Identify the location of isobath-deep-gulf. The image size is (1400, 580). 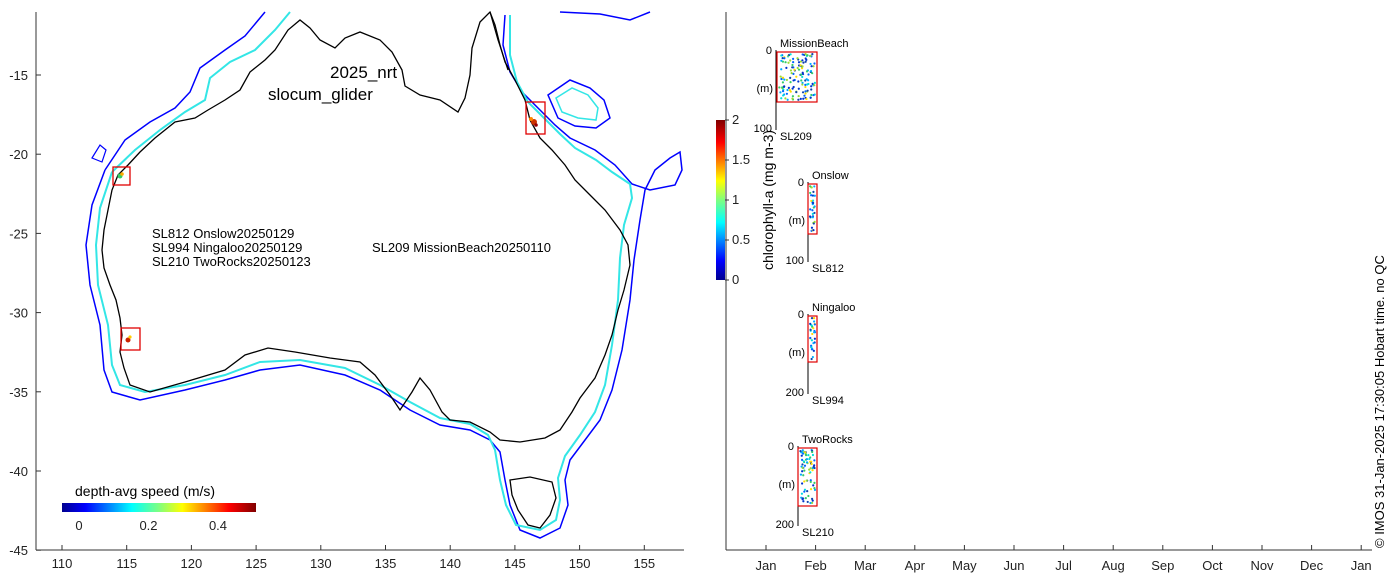
(605, 16).